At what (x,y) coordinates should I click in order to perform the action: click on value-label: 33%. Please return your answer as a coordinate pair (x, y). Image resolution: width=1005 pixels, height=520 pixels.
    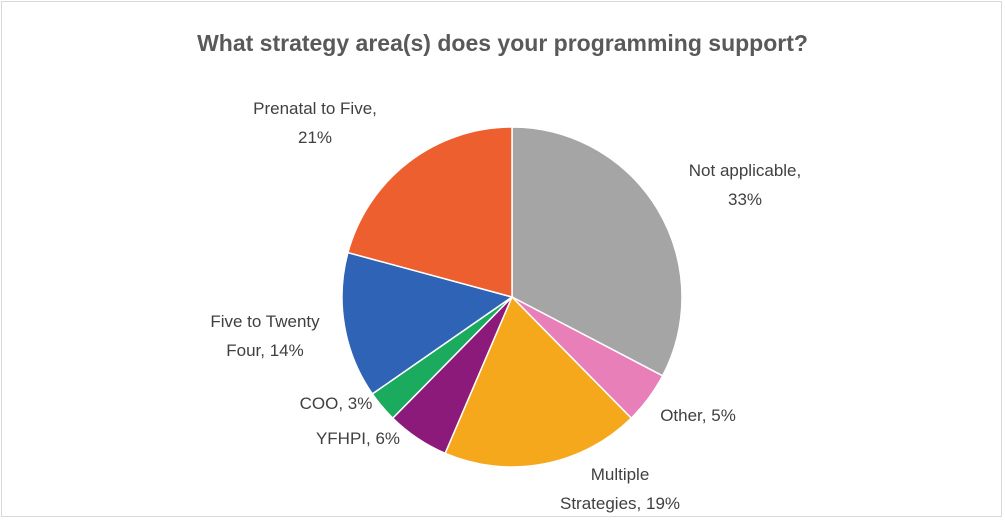
    Looking at the image, I should click on (745, 199).